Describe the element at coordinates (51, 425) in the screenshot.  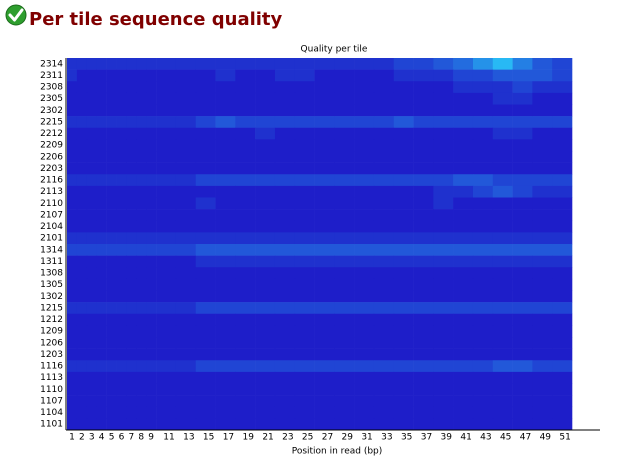
I see `y-tick-label: 1101` at that location.